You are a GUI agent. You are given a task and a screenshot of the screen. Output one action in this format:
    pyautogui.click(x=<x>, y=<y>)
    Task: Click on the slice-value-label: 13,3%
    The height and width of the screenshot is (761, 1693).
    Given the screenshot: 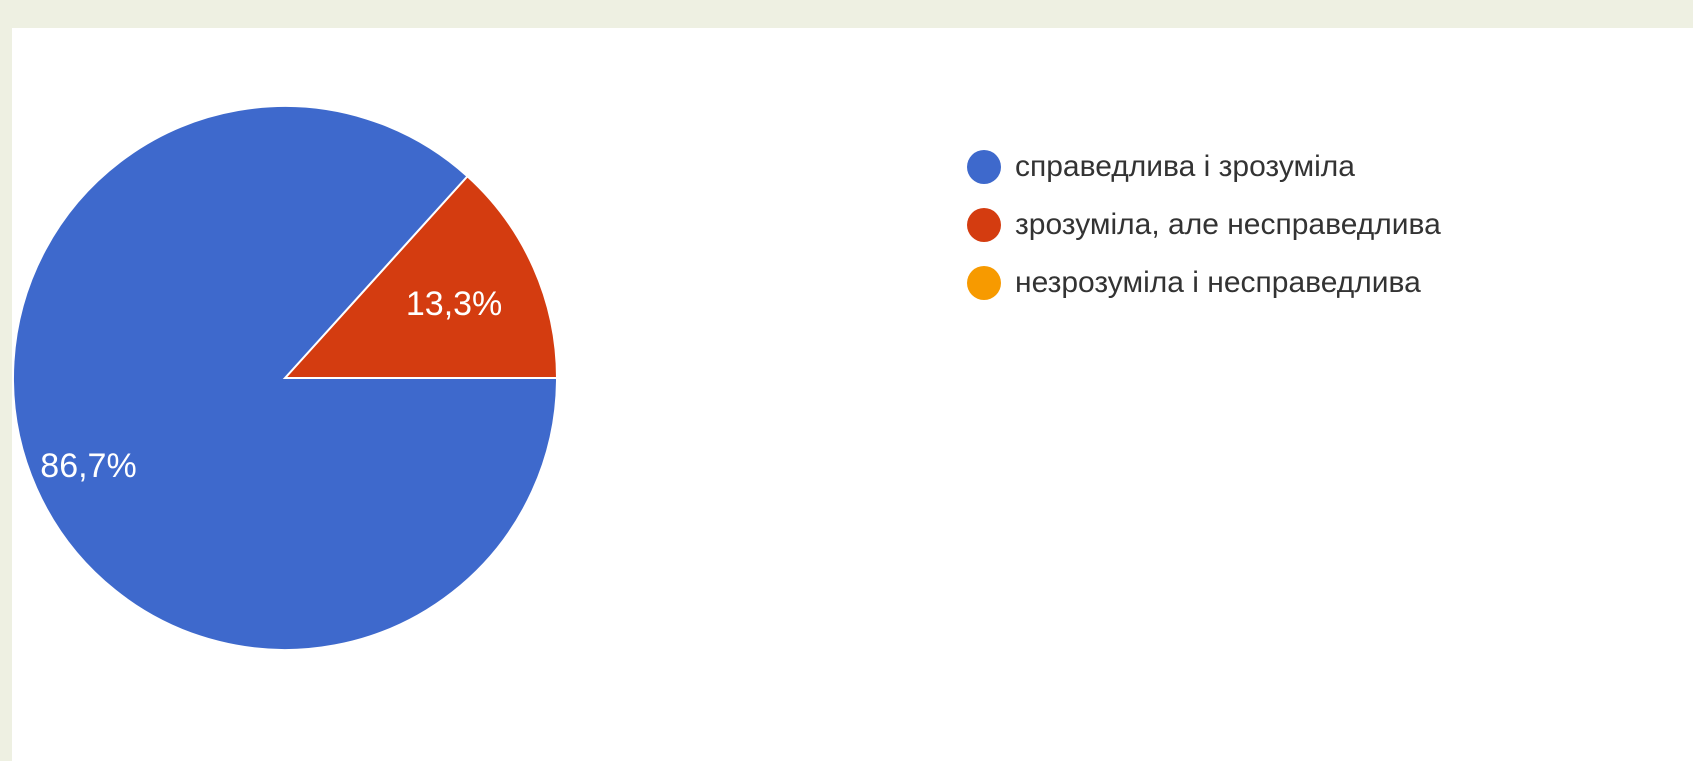 What is the action you would take?
    pyautogui.click(x=454, y=304)
    